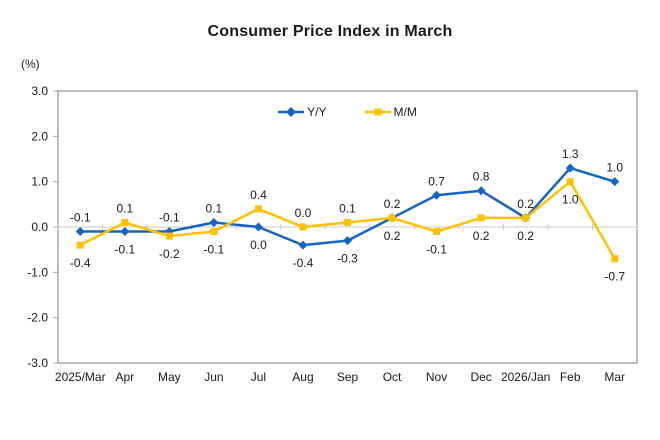 The image size is (660, 440). I want to click on y-tick-label: -3.0, so click(37, 363).